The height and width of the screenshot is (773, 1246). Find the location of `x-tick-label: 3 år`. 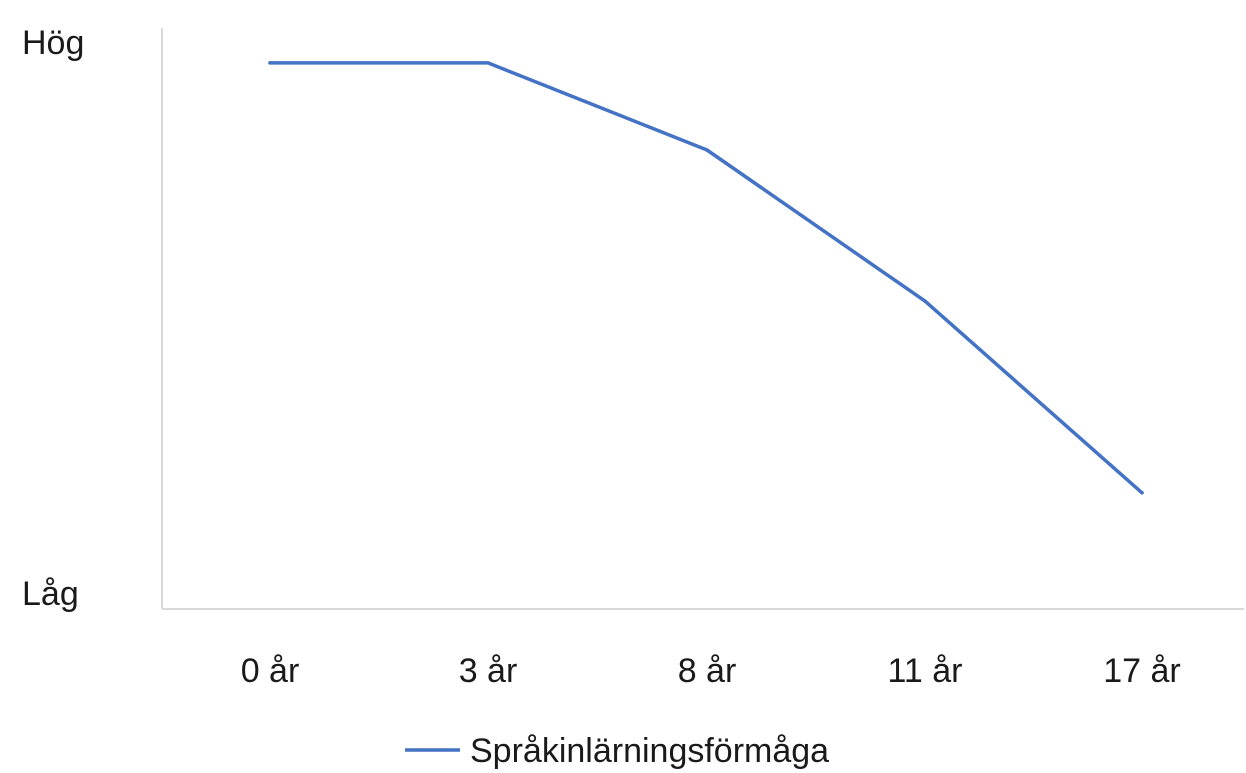

x-tick-label: 3 år is located at coordinates (488, 671).